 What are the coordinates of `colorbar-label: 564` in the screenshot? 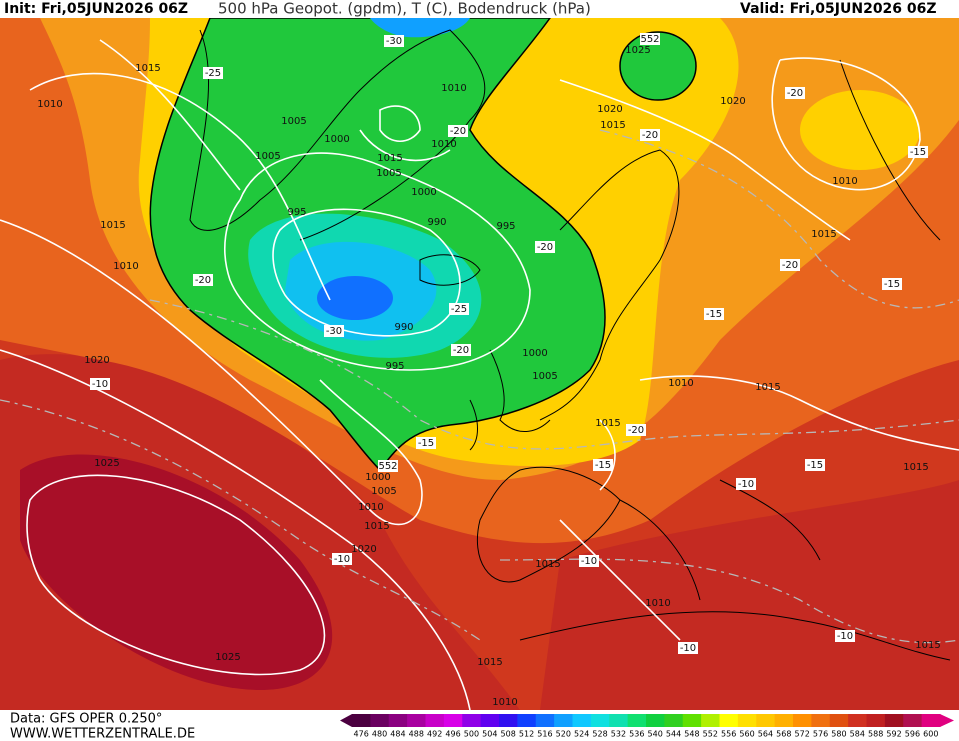 It's located at (765, 734).